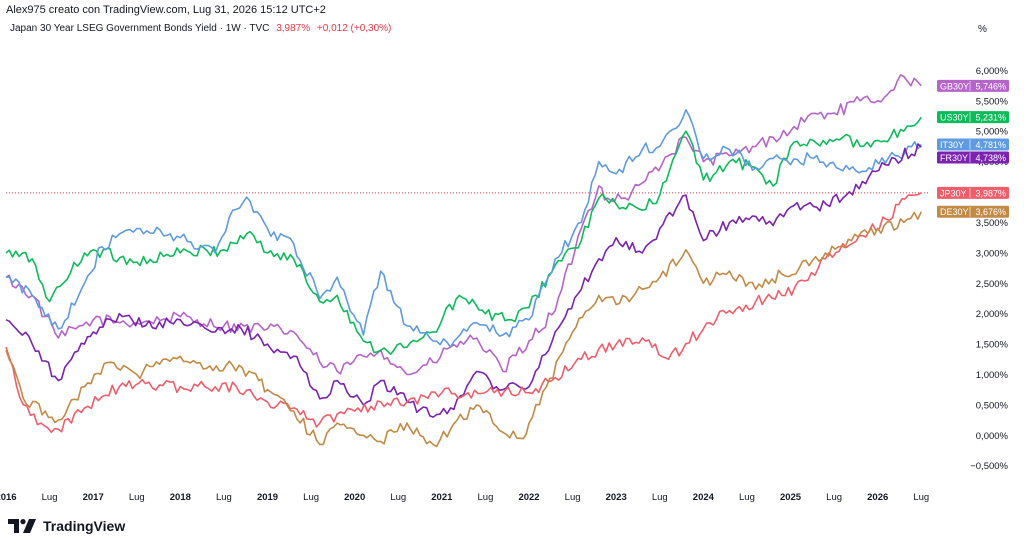  What do you see at coordinates (990, 145) in the screenshot?
I see `badge-value: 4,781%` at bounding box center [990, 145].